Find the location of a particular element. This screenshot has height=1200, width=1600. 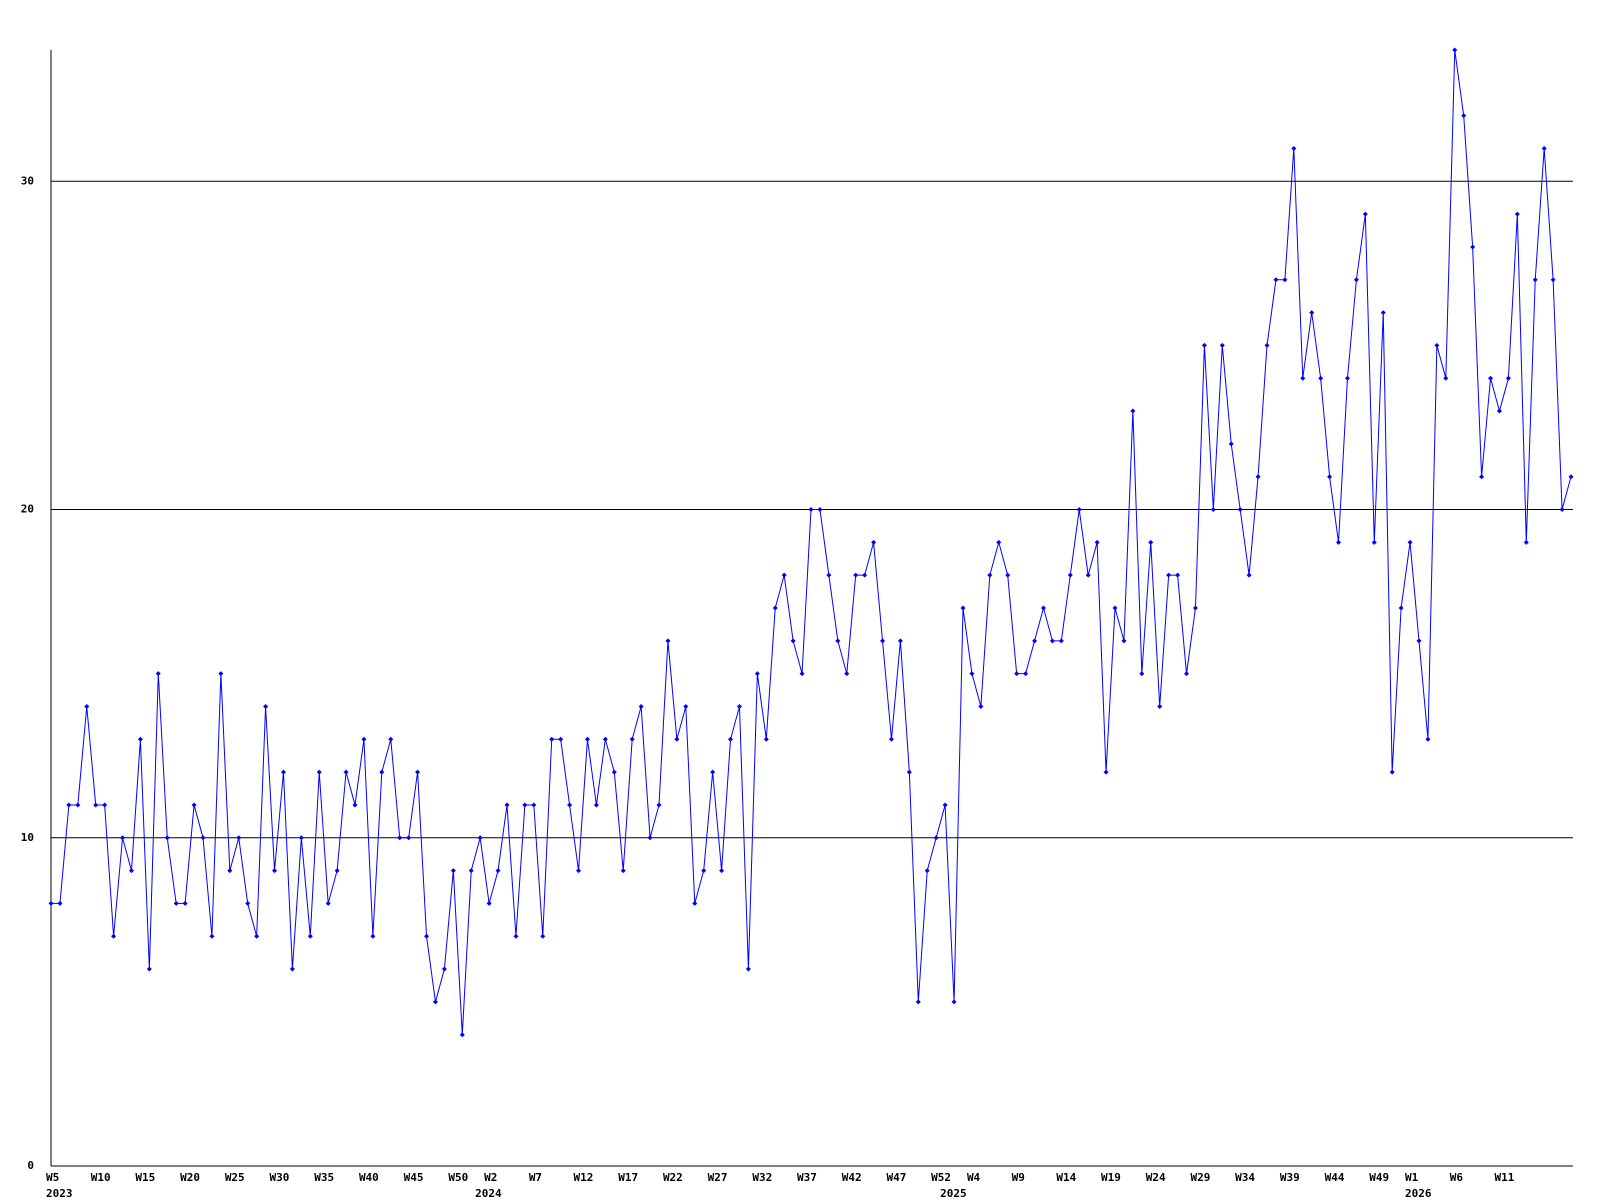

y-tick-label: 0 is located at coordinates (30, 1165).